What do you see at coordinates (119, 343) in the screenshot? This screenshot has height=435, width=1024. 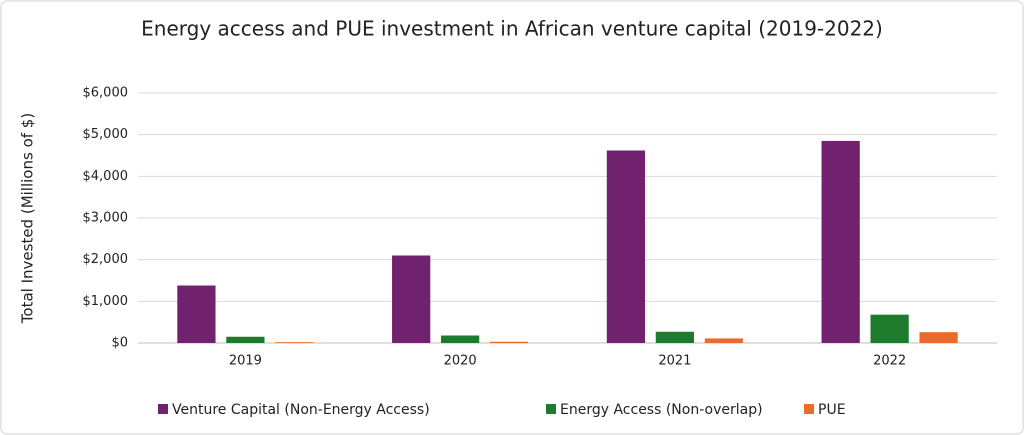 I see `y-tick-label: $0` at bounding box center [119, 343].